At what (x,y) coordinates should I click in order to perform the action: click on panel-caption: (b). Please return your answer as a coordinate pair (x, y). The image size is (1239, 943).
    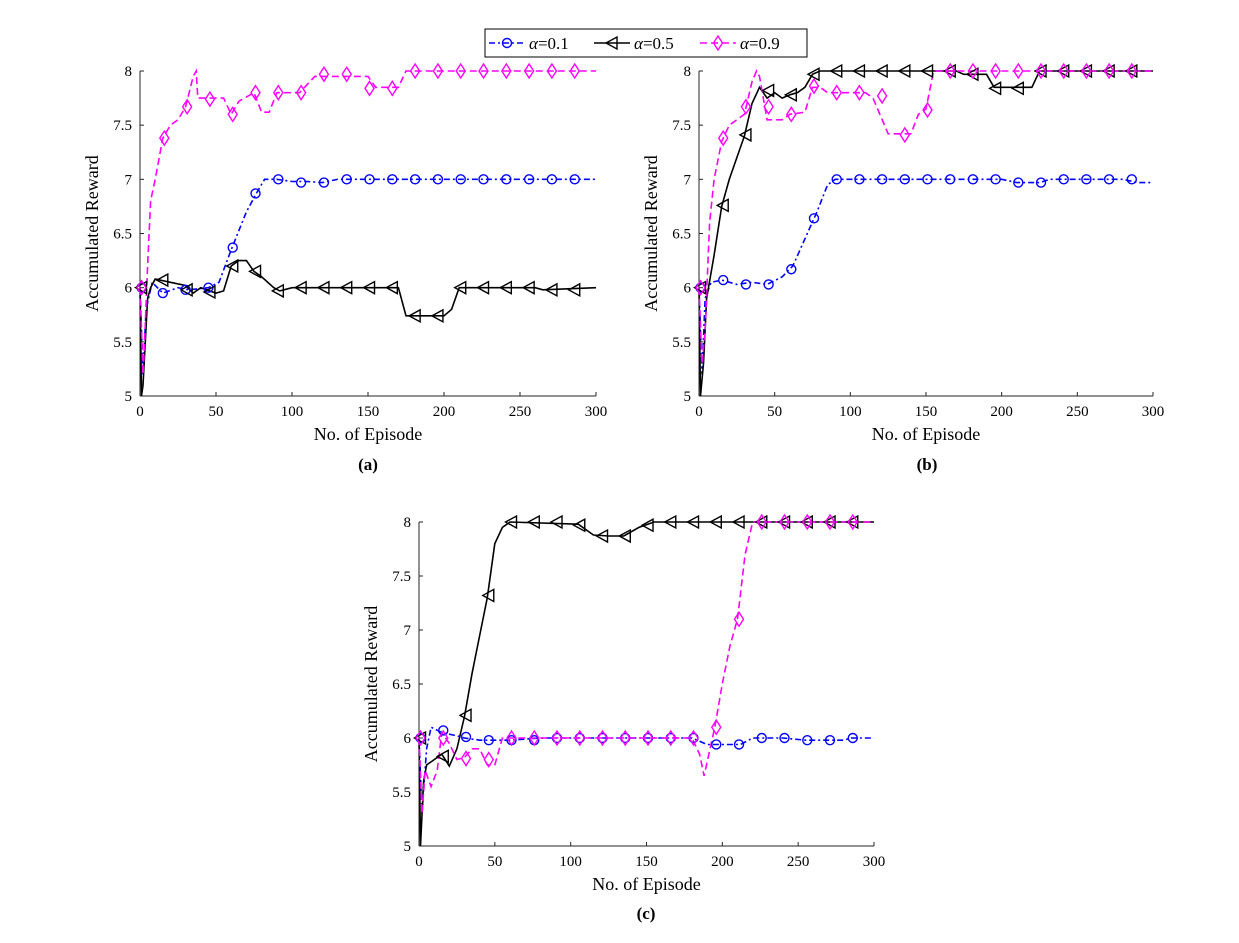
    Looking at the image, I should click on (927, 464).